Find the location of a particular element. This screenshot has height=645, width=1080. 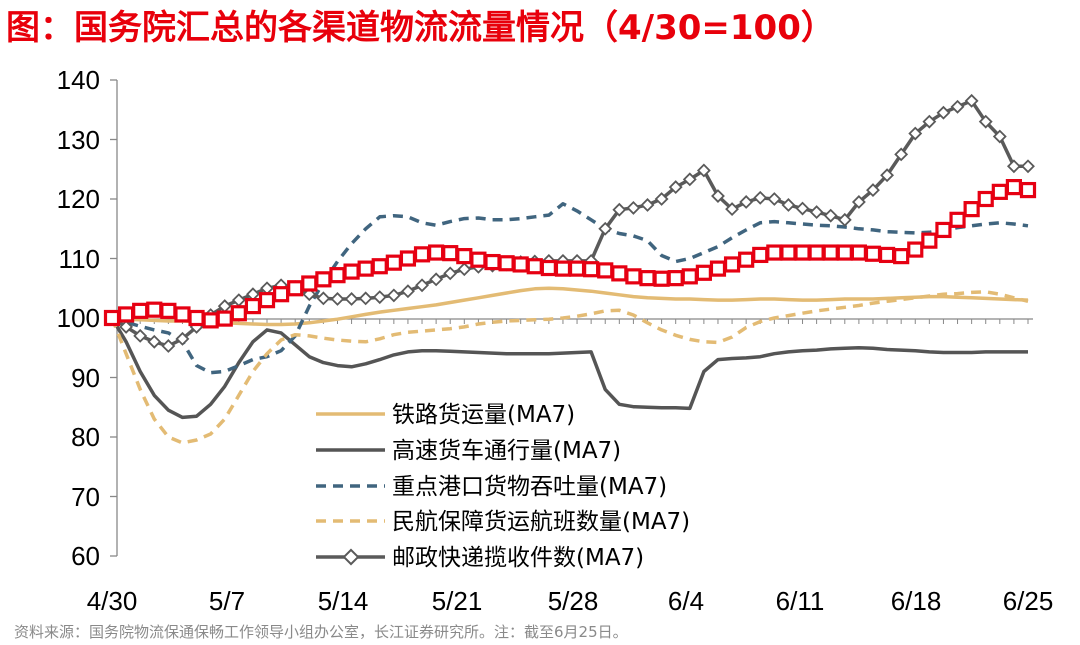

y-tick-label: 70 is located at coordinates (85, 497).